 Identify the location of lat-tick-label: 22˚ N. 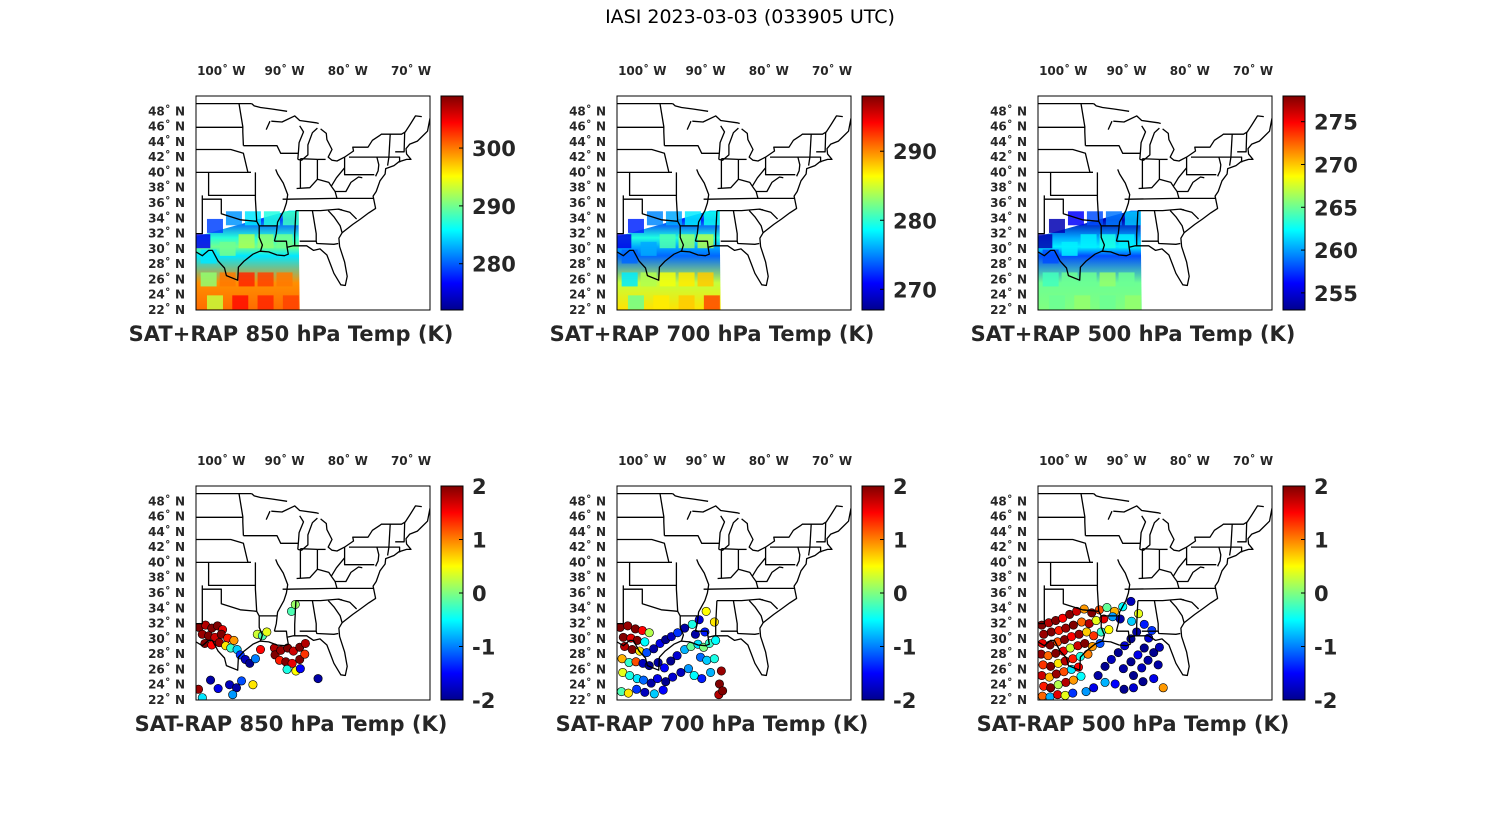
(166, 309).